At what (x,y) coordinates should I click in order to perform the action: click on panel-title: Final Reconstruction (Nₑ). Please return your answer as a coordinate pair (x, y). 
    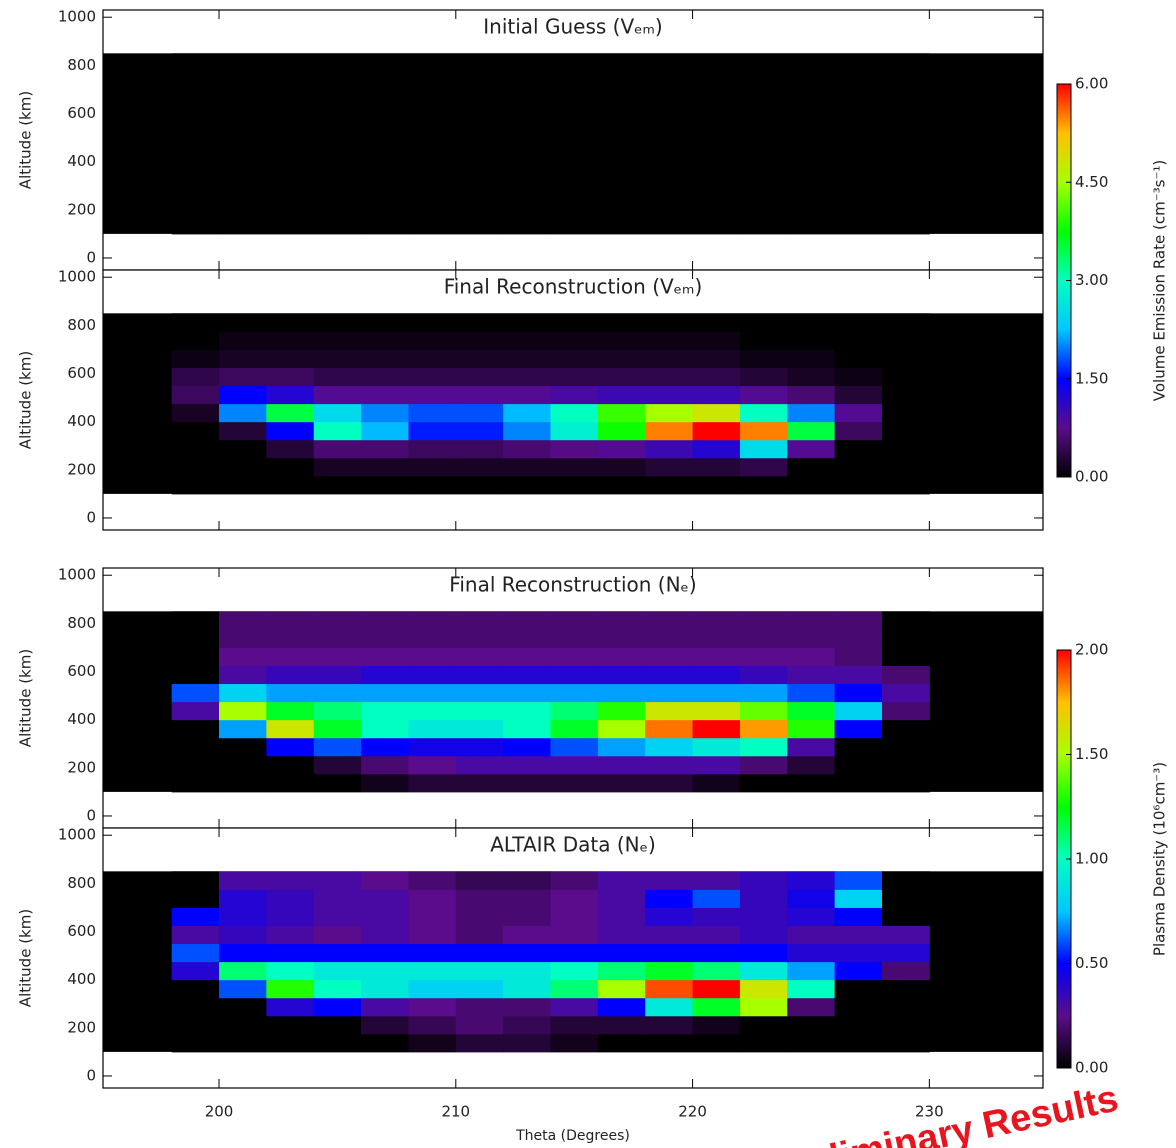
    Looking at the image, I should click on (572, 585).